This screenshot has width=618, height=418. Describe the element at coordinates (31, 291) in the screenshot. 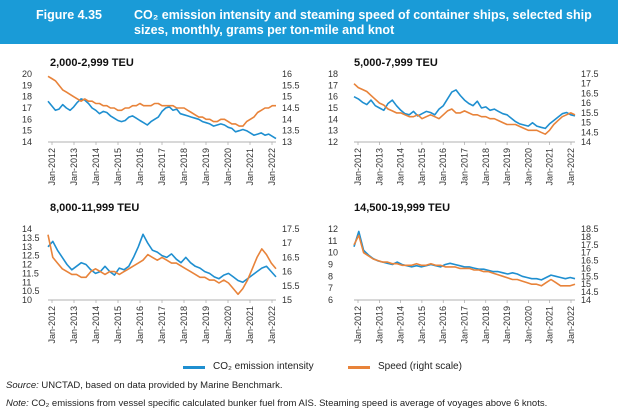

I see `y-left-tick-label: 10.5` at that location.